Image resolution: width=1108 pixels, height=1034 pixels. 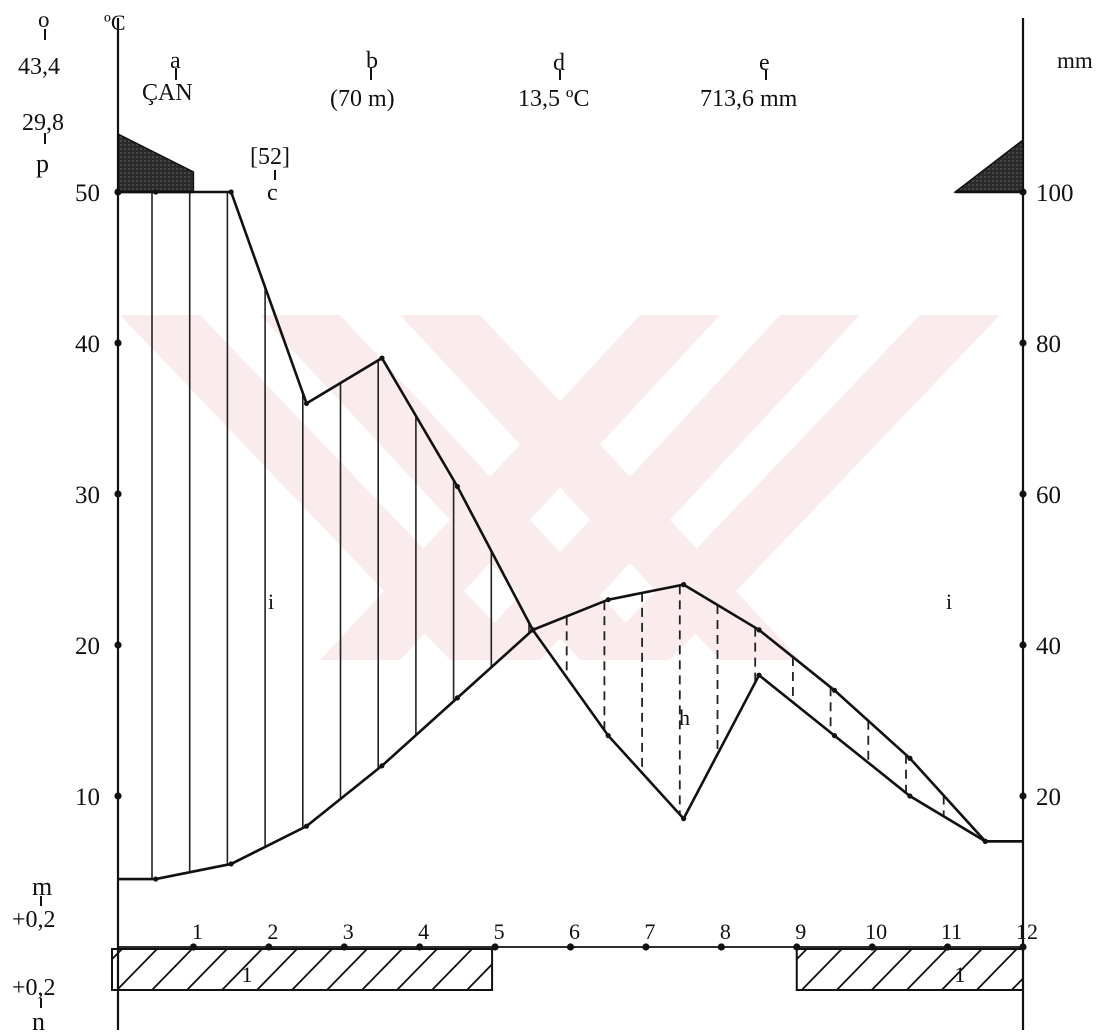 What do you see at coordinates (197, 931) in the screenshot?
I see `month-label: 1` at bounding box center [197, 931].